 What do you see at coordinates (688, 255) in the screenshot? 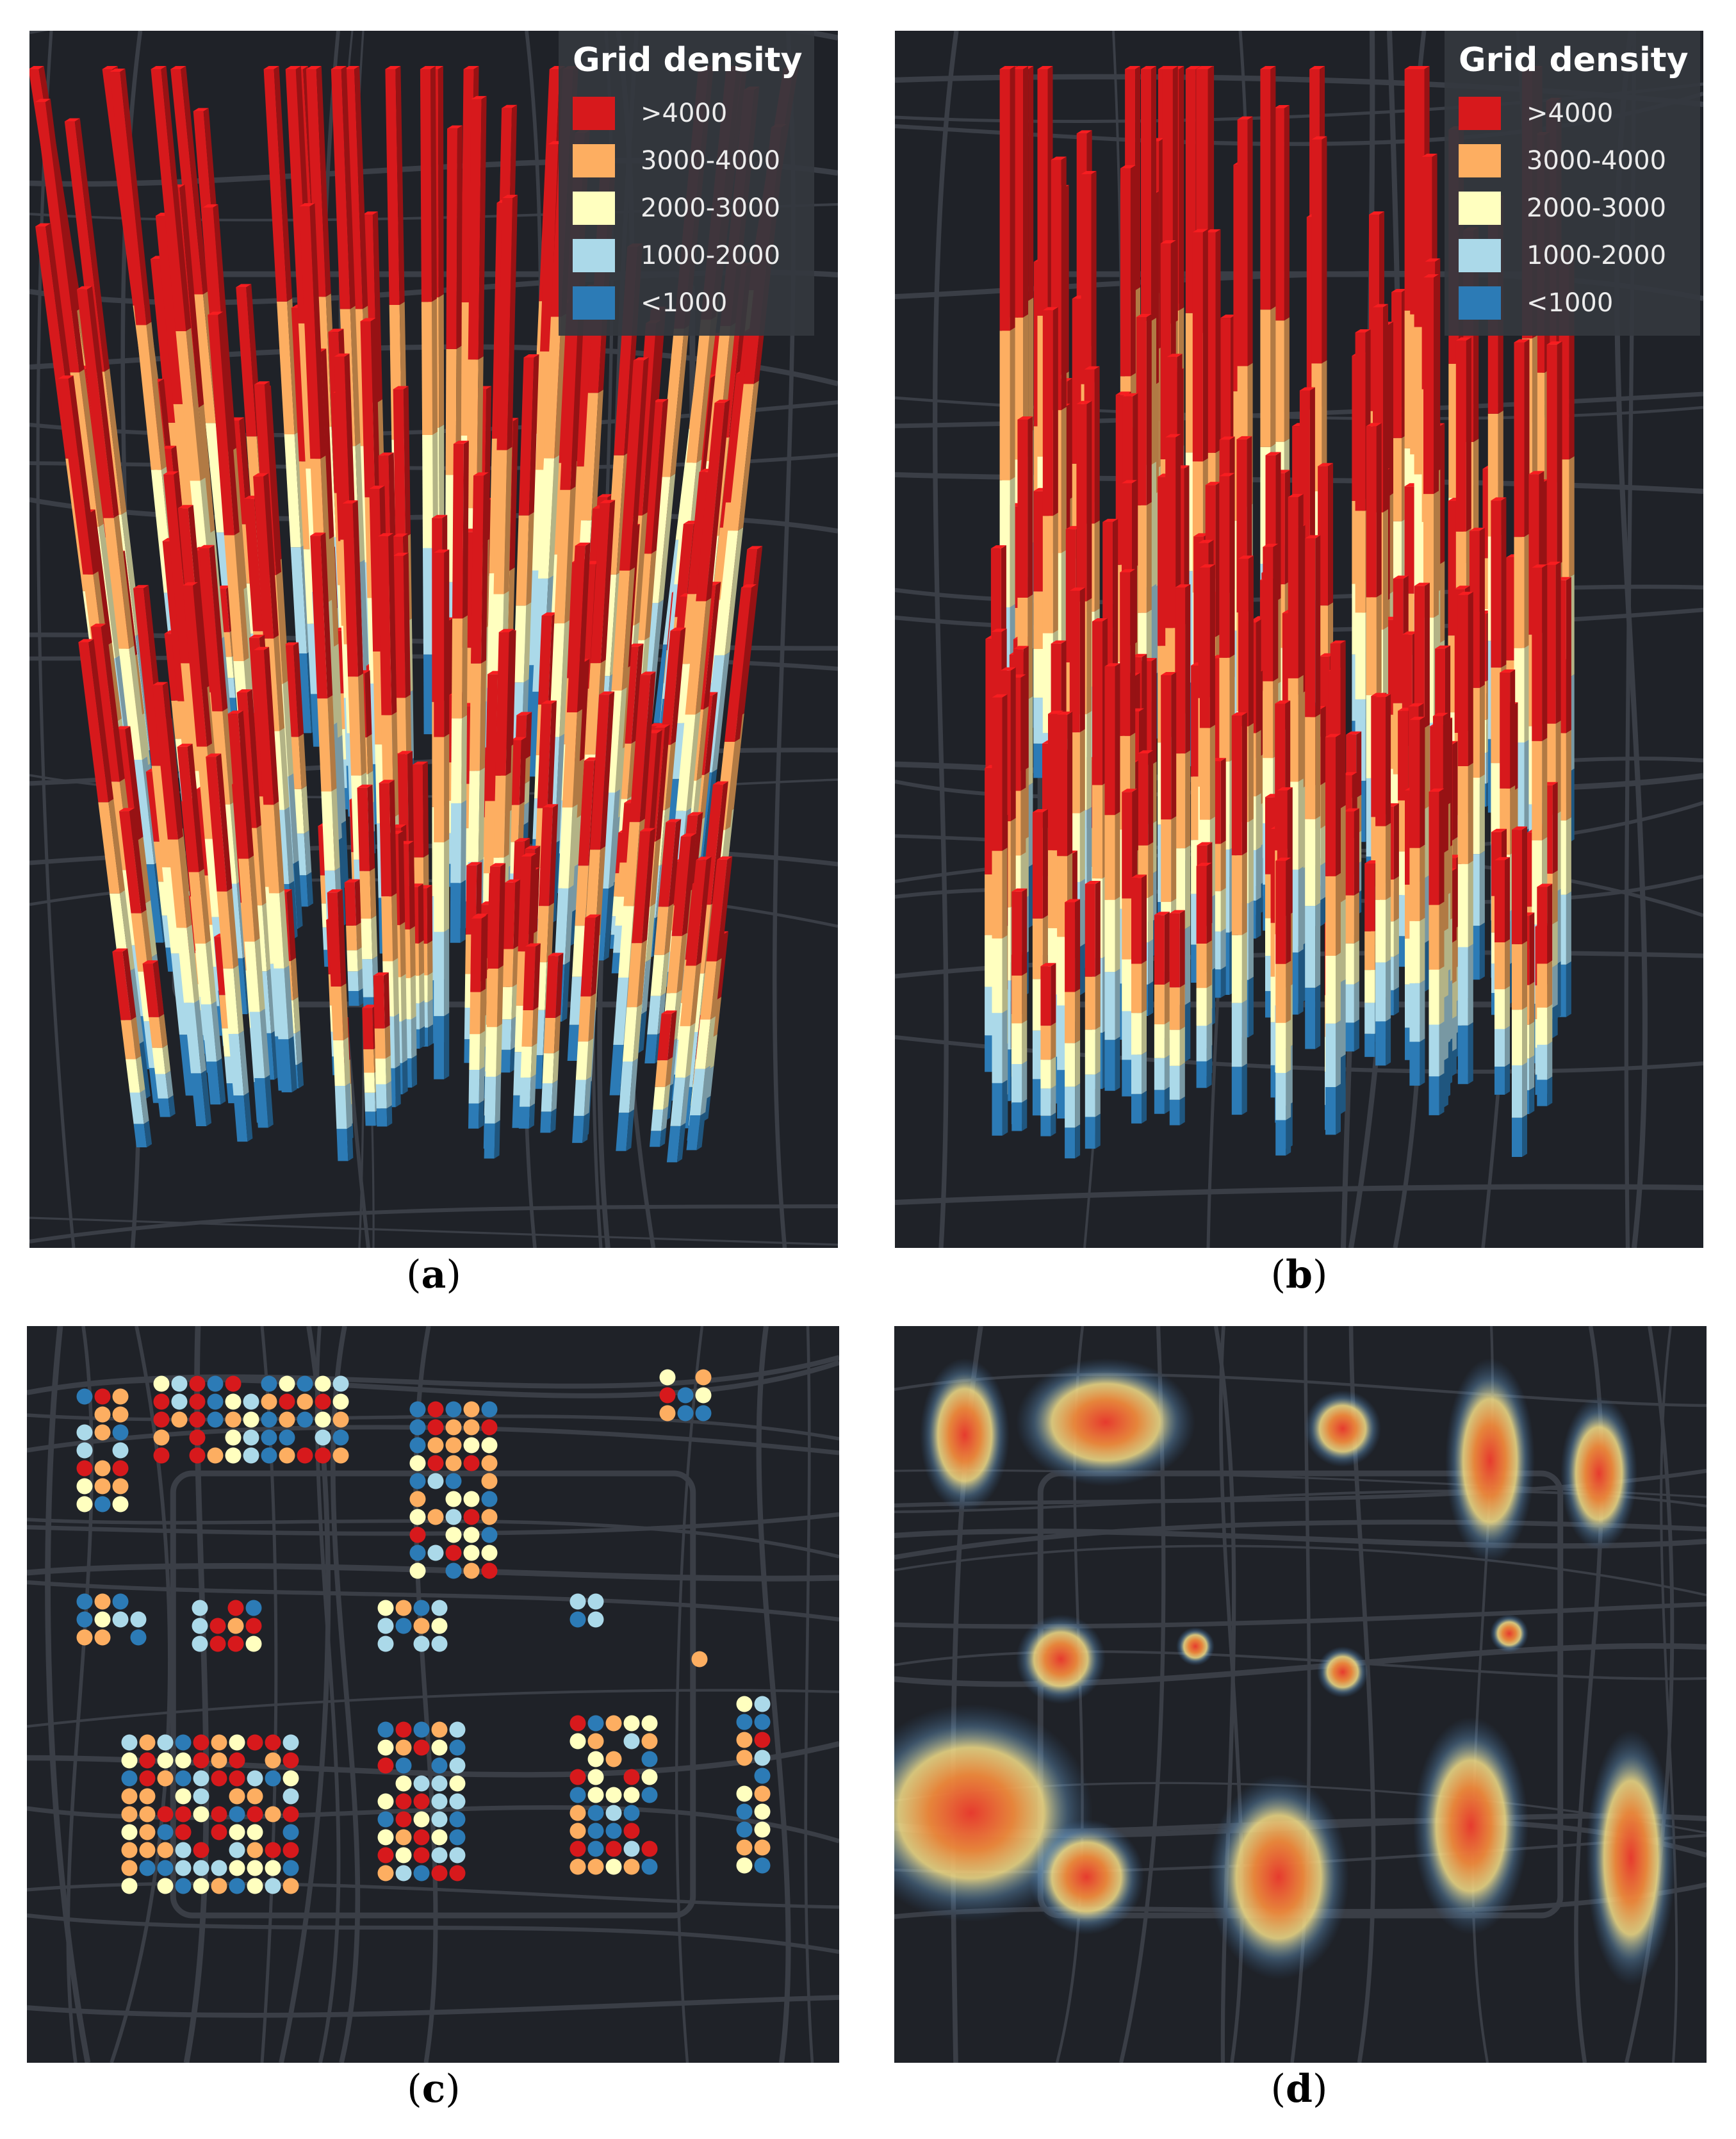
I see `legend-item: 1000-2000` at bounding box center [688, 255].